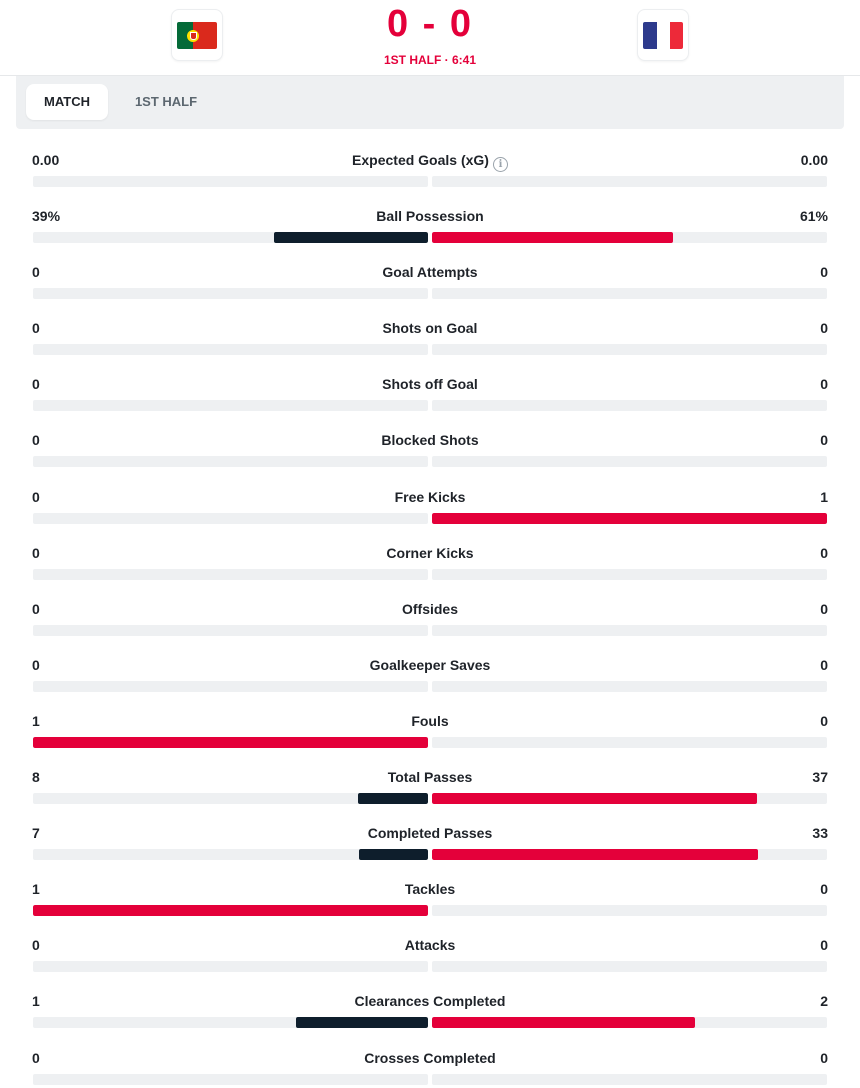 The image size is (860, 1088). I want to click on stat-label-text: Blocked Shots, so click(430, 440).